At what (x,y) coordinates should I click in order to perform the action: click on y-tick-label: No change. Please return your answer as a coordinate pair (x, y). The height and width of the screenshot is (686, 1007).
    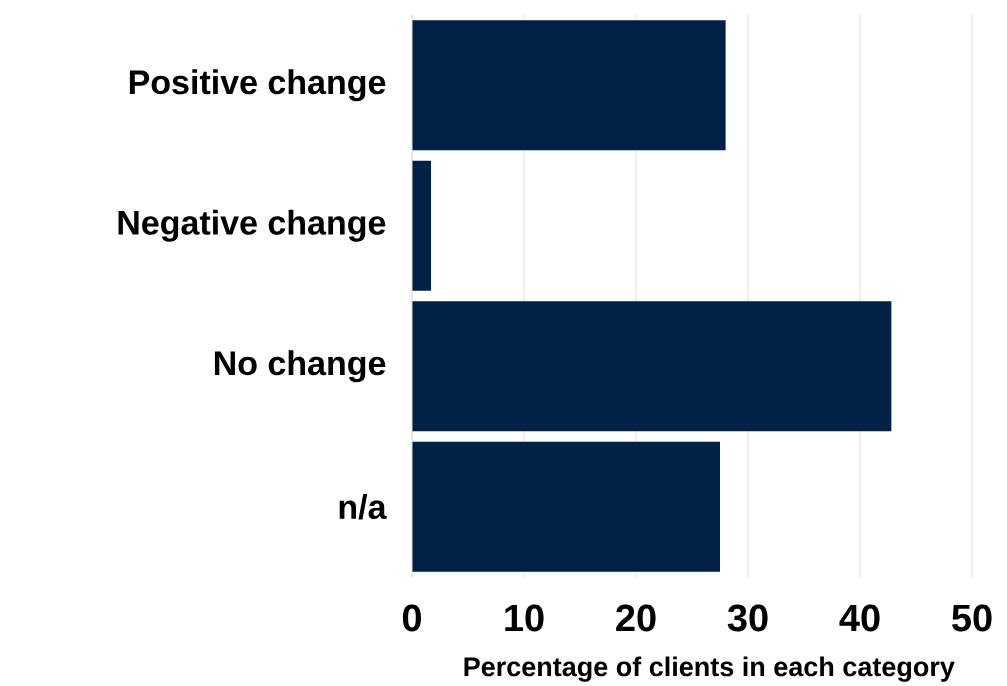
    Looking at the image, I should click on (300, 366).